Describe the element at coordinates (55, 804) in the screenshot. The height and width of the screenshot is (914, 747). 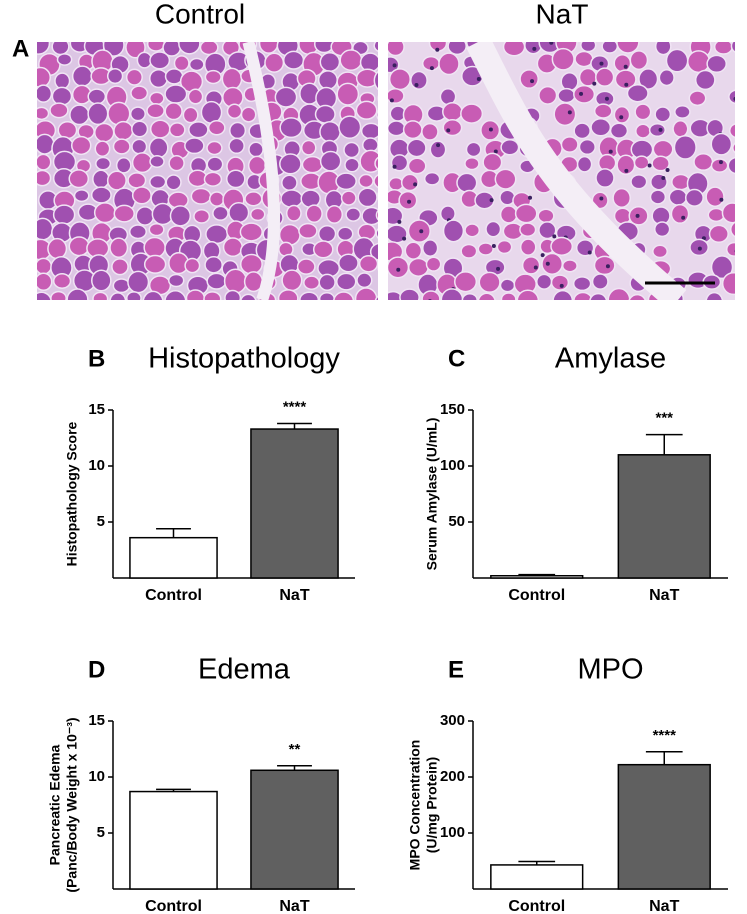
I see `y-axis-label: Pancreatic Edema` at that location.